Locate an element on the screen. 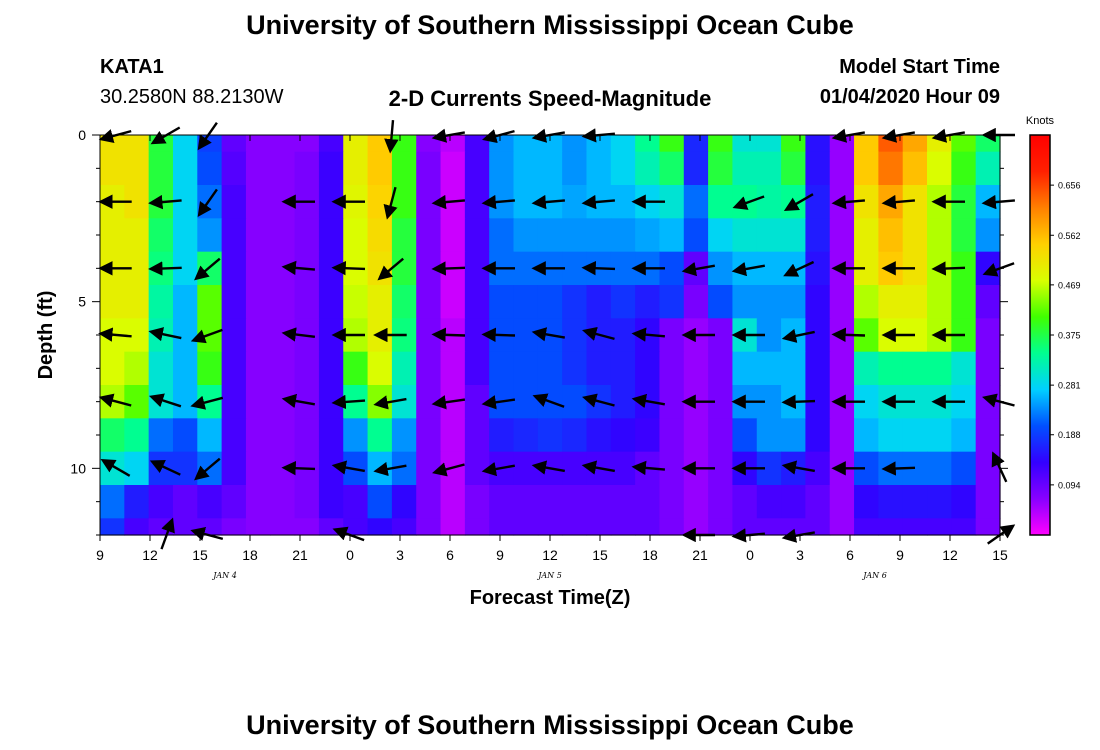 The width and height of the screenshot is (1100, 750). station-id: KATA1 is located at coordinates (132, 67).